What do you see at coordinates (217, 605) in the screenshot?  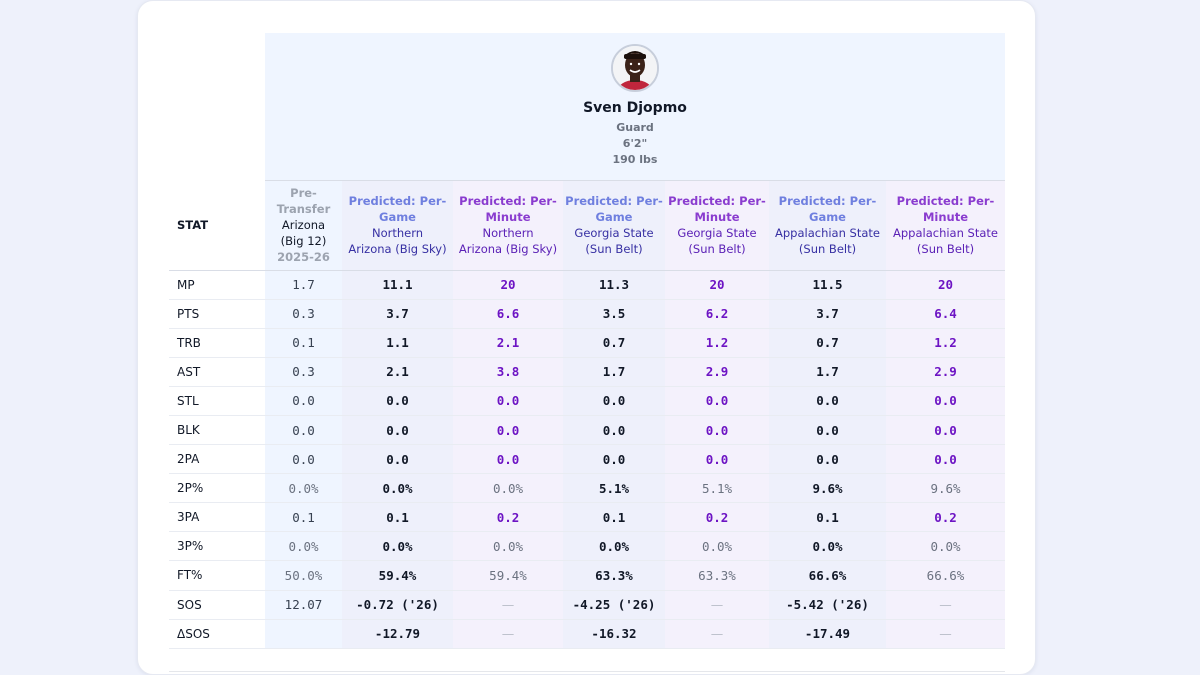 I see `stat-label: SOS` at bounding box center [217, 605].